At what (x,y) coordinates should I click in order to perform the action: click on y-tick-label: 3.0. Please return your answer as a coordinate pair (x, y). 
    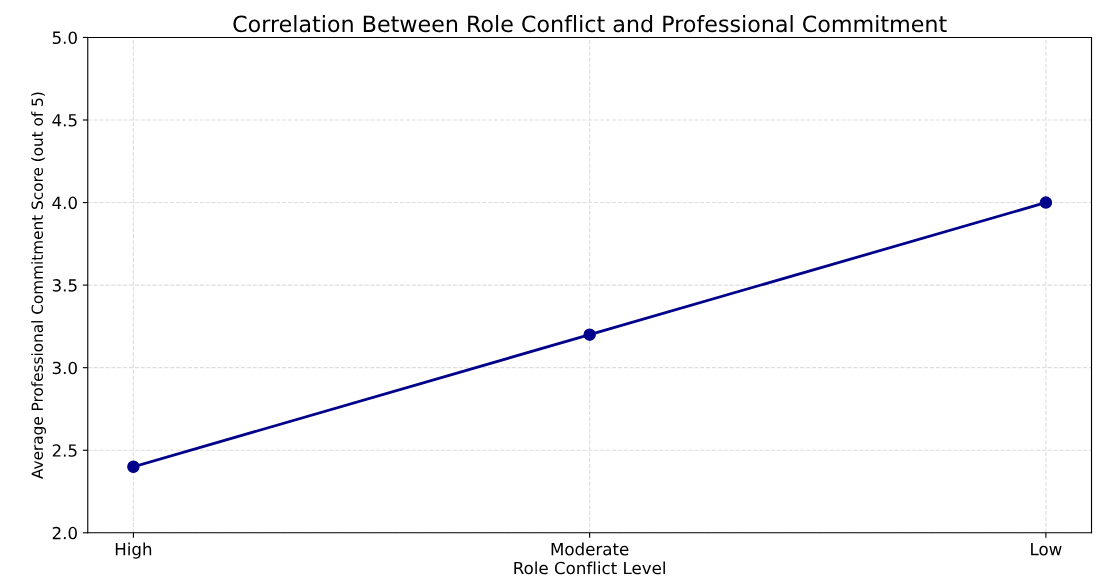
    Looking at the image, I should click on (64, 368).